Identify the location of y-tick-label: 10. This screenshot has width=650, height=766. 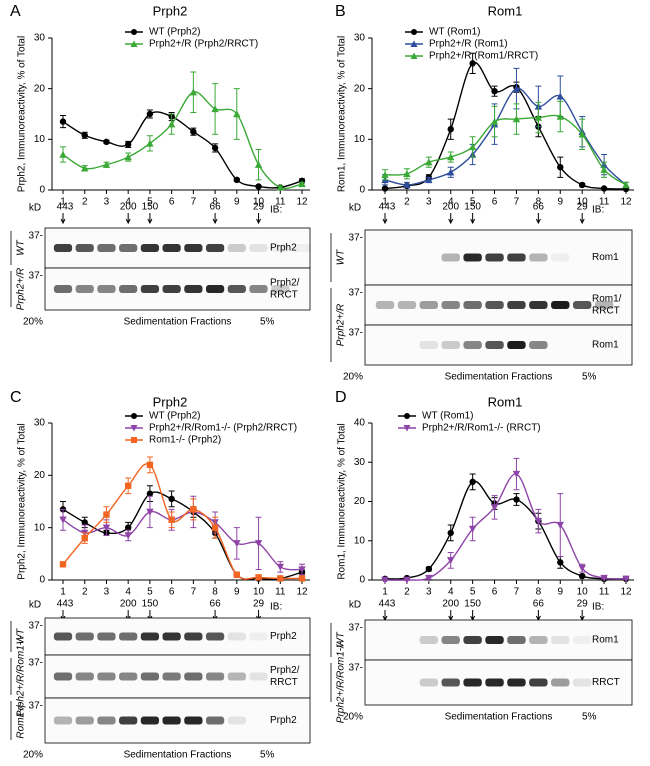
(360, 540).